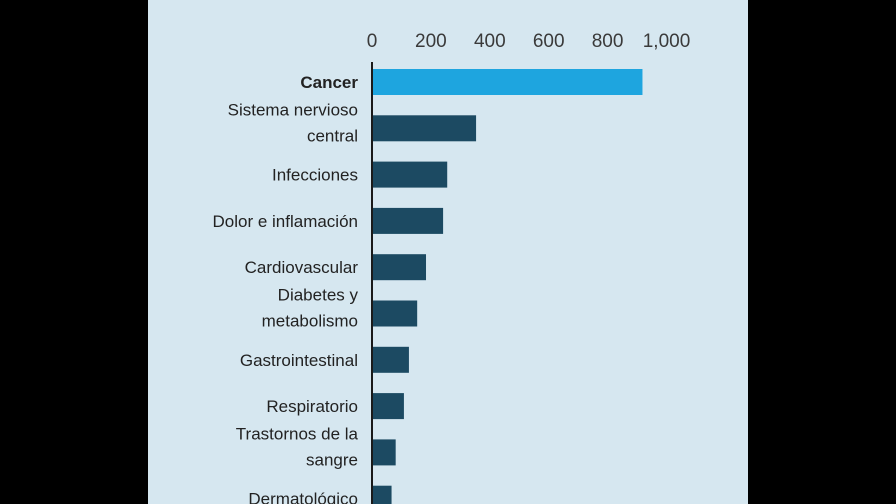 The height and width of the screenshot is (504, 896). Describe the element at coordinates (667, 41) in the screenshot. I see `x-tick-label: 1,000` at that location.